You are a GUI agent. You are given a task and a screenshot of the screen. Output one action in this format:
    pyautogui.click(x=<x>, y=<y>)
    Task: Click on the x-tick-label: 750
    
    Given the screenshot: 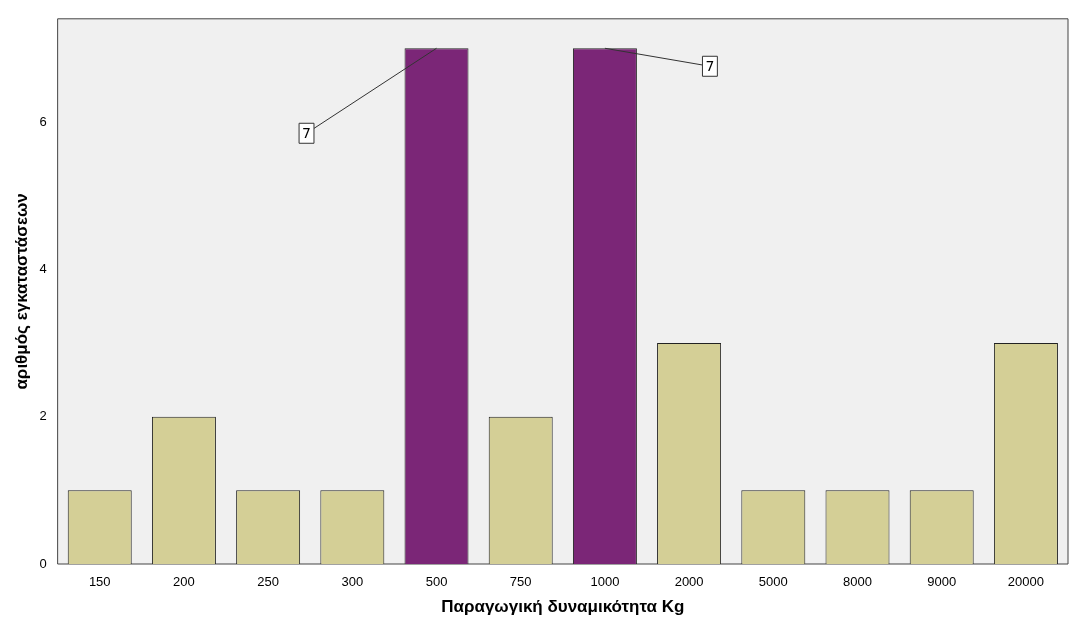 What is the action you would take?
    pyautogui.click(x=520, y=582)
    